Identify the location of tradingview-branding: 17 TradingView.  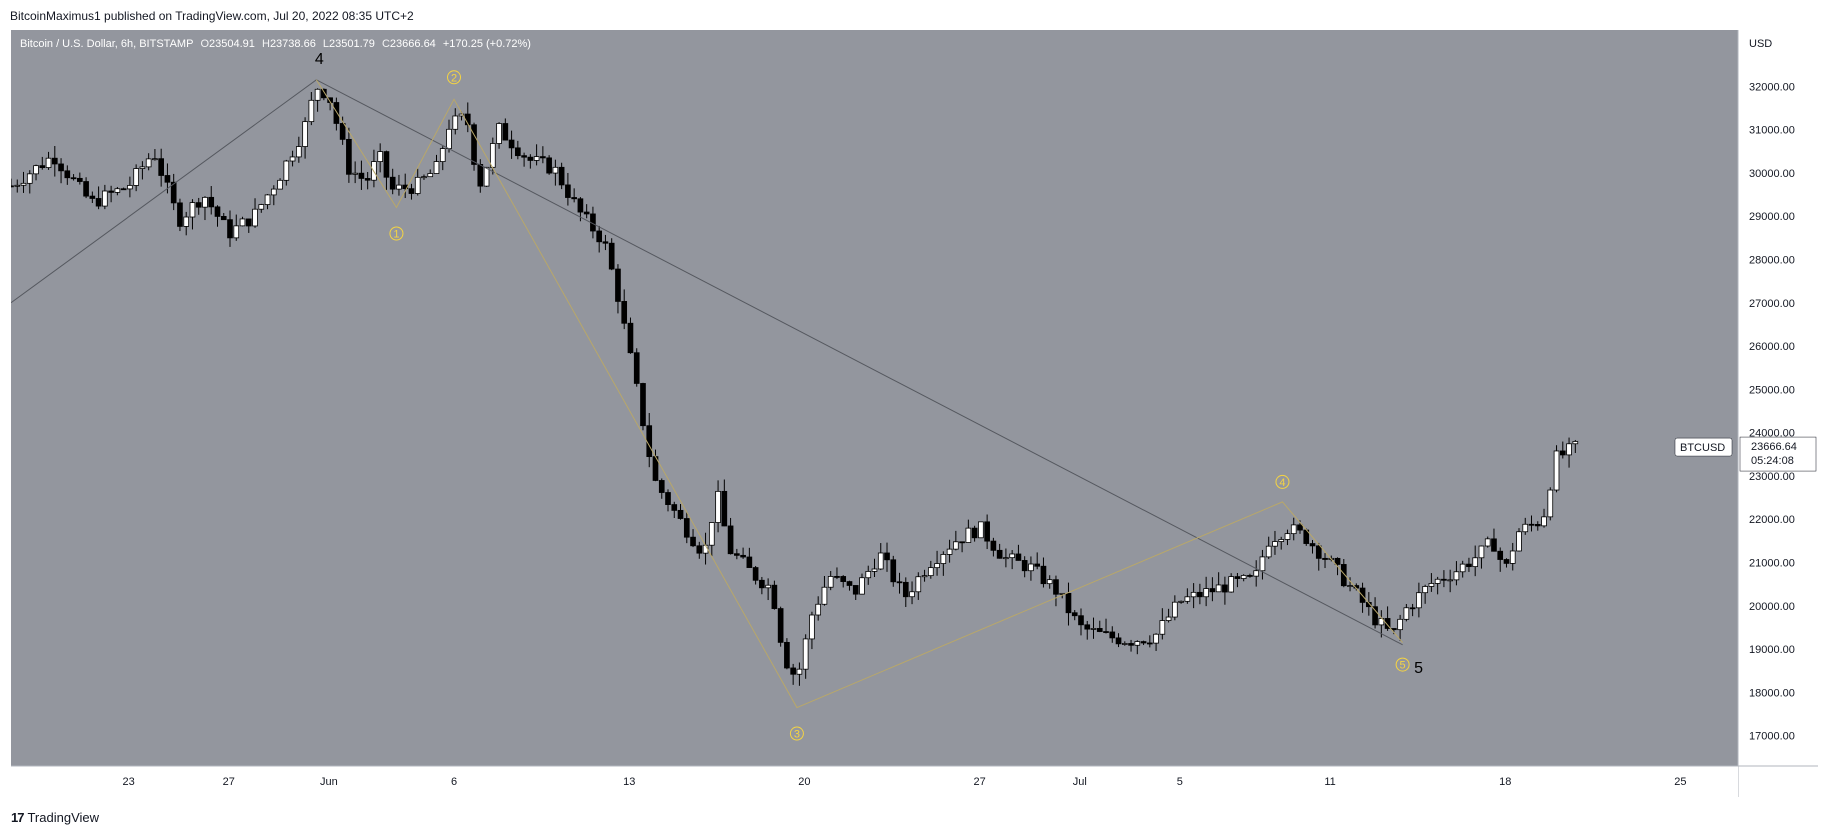
(55, 817).